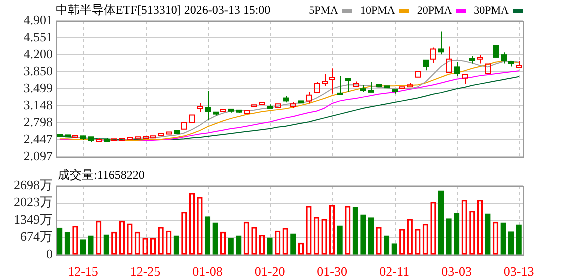 This screenshot has width=578, height=276. What do you see at coordinates (36, 236) in the screenshot?
I see `y-tick-label: 674万` at bounding box center [36, 236].